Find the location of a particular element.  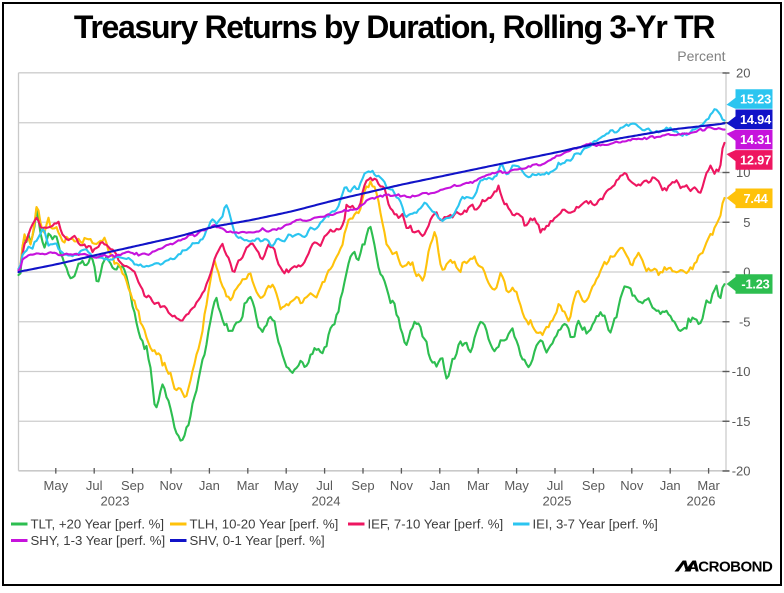

svg-text: 0 is located at coordinates (746, 272).